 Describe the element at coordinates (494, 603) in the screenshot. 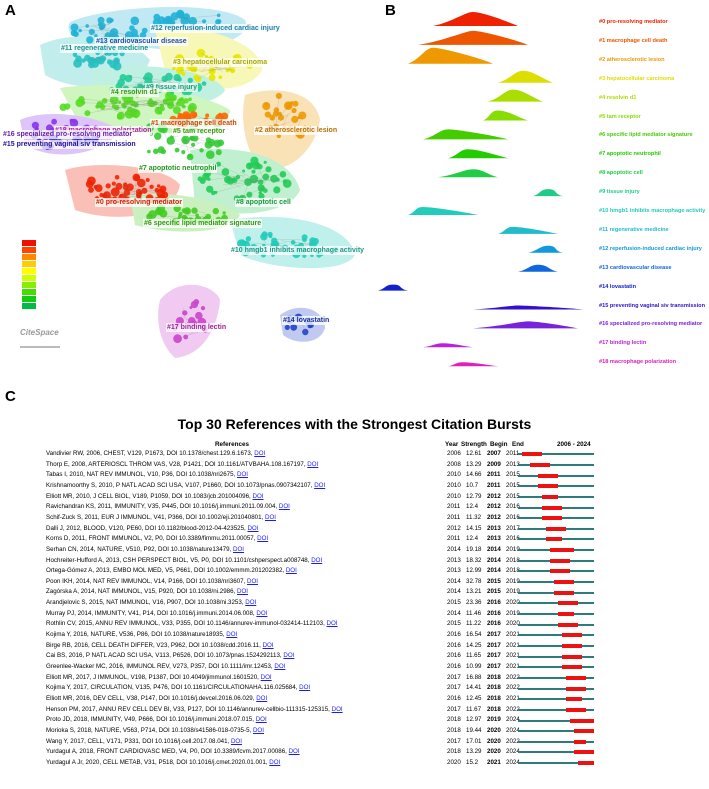

I see `ref-begin: 2016` at that location.